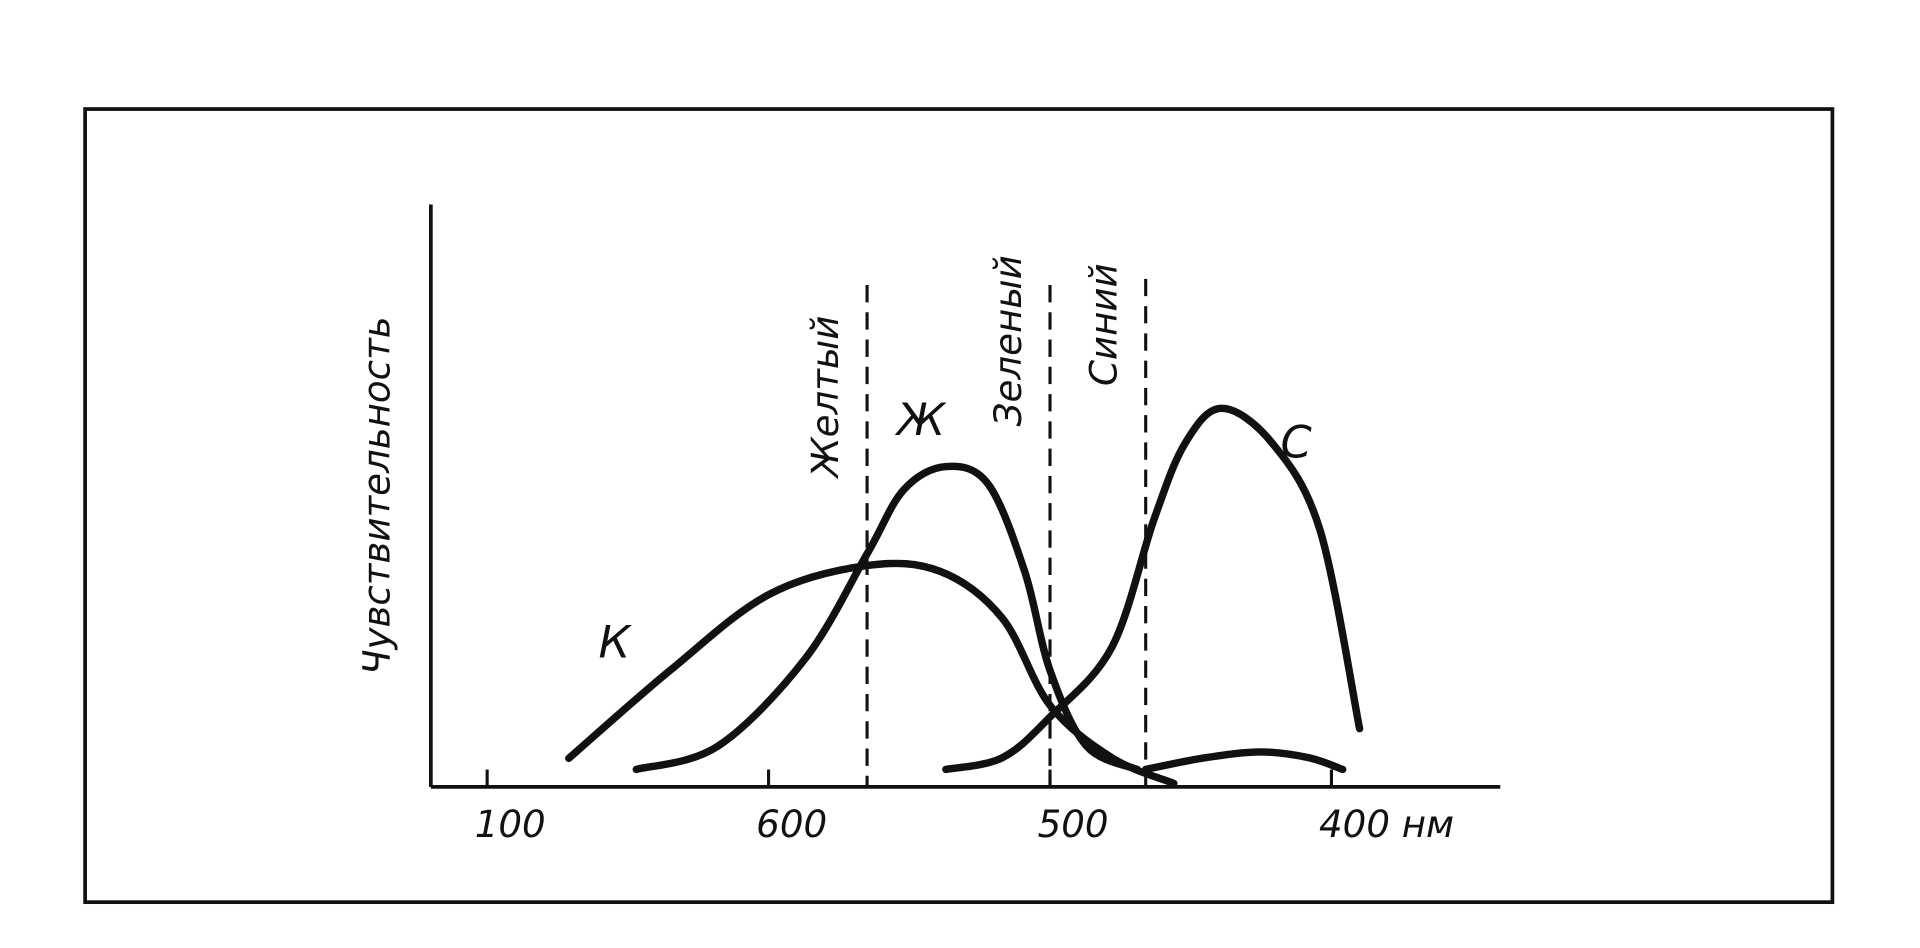 This screenshot has width=1920, height=948. What do you see at coordinates (510, 824) in the screenshot?
I see `x-tick-label: 100` at bounding box center [510, 824].